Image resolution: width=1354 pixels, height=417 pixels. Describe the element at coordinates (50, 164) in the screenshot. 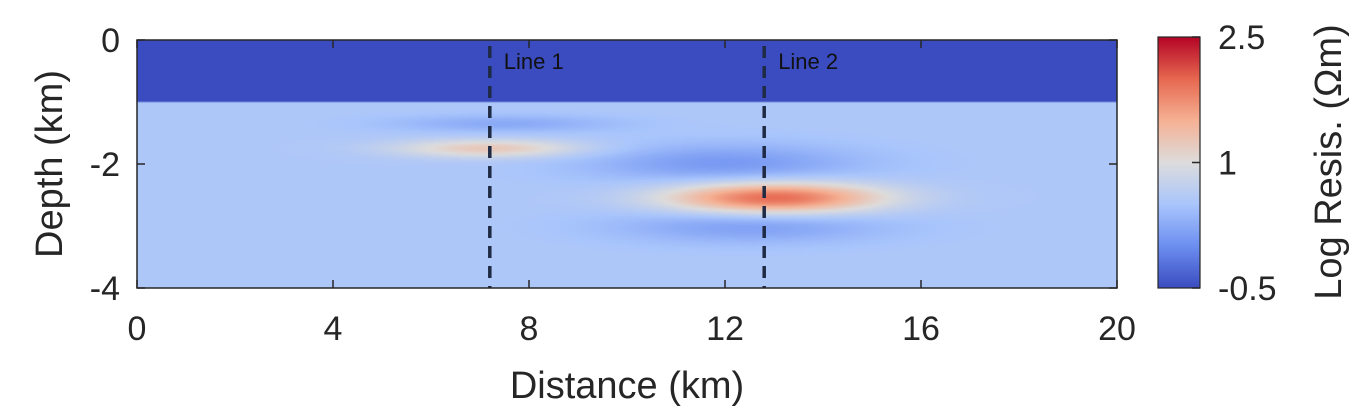

I see `y-axis-title: Depth (km)` at that location.